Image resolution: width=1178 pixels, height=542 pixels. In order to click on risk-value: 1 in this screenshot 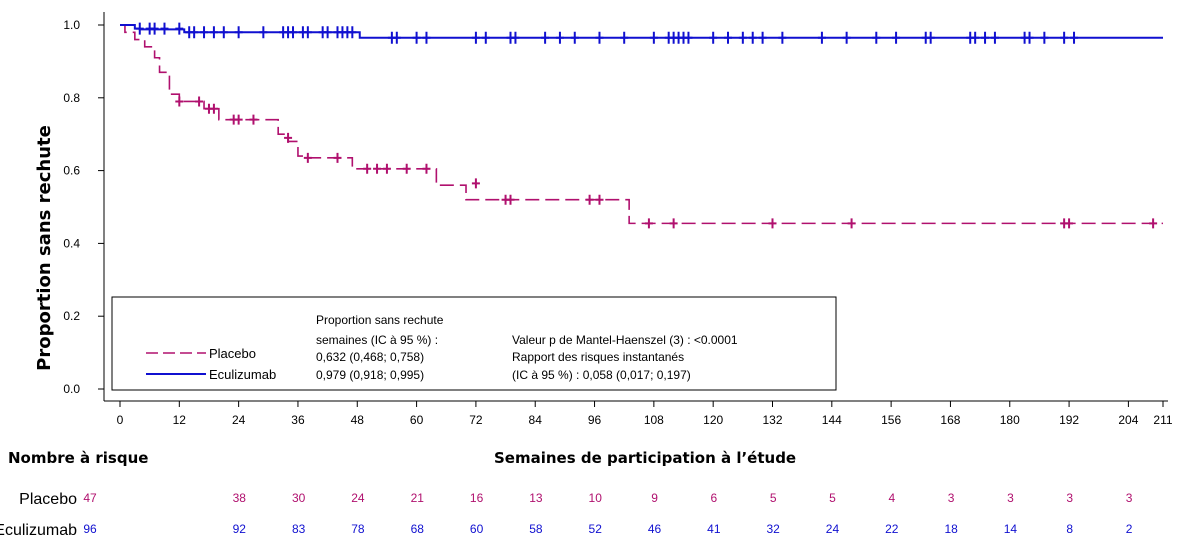, I will do `click(1173, 498)`.